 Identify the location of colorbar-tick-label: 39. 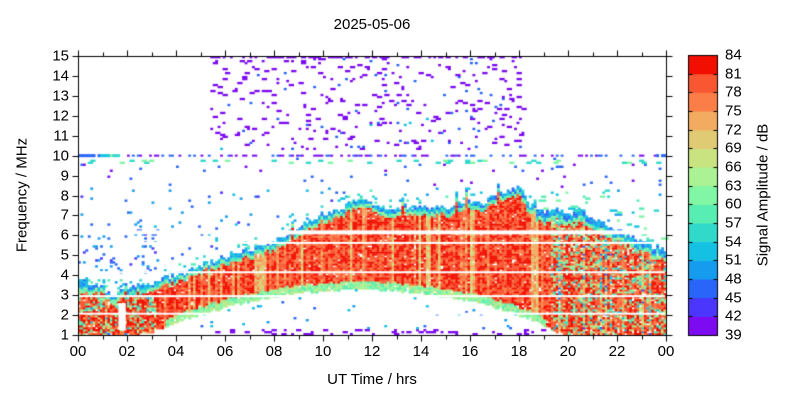
(733, 335).